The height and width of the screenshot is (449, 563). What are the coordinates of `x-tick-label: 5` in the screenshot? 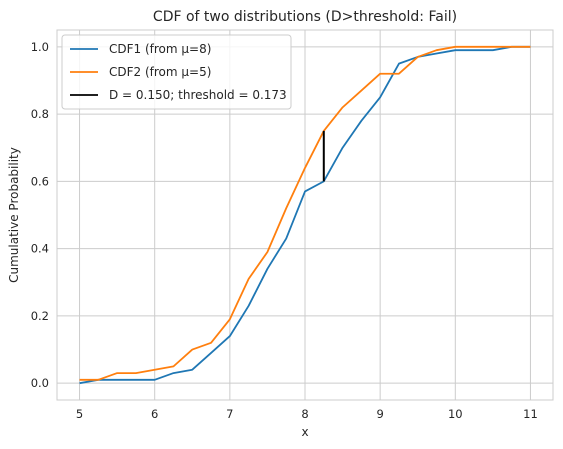 It's located at (79, 414).